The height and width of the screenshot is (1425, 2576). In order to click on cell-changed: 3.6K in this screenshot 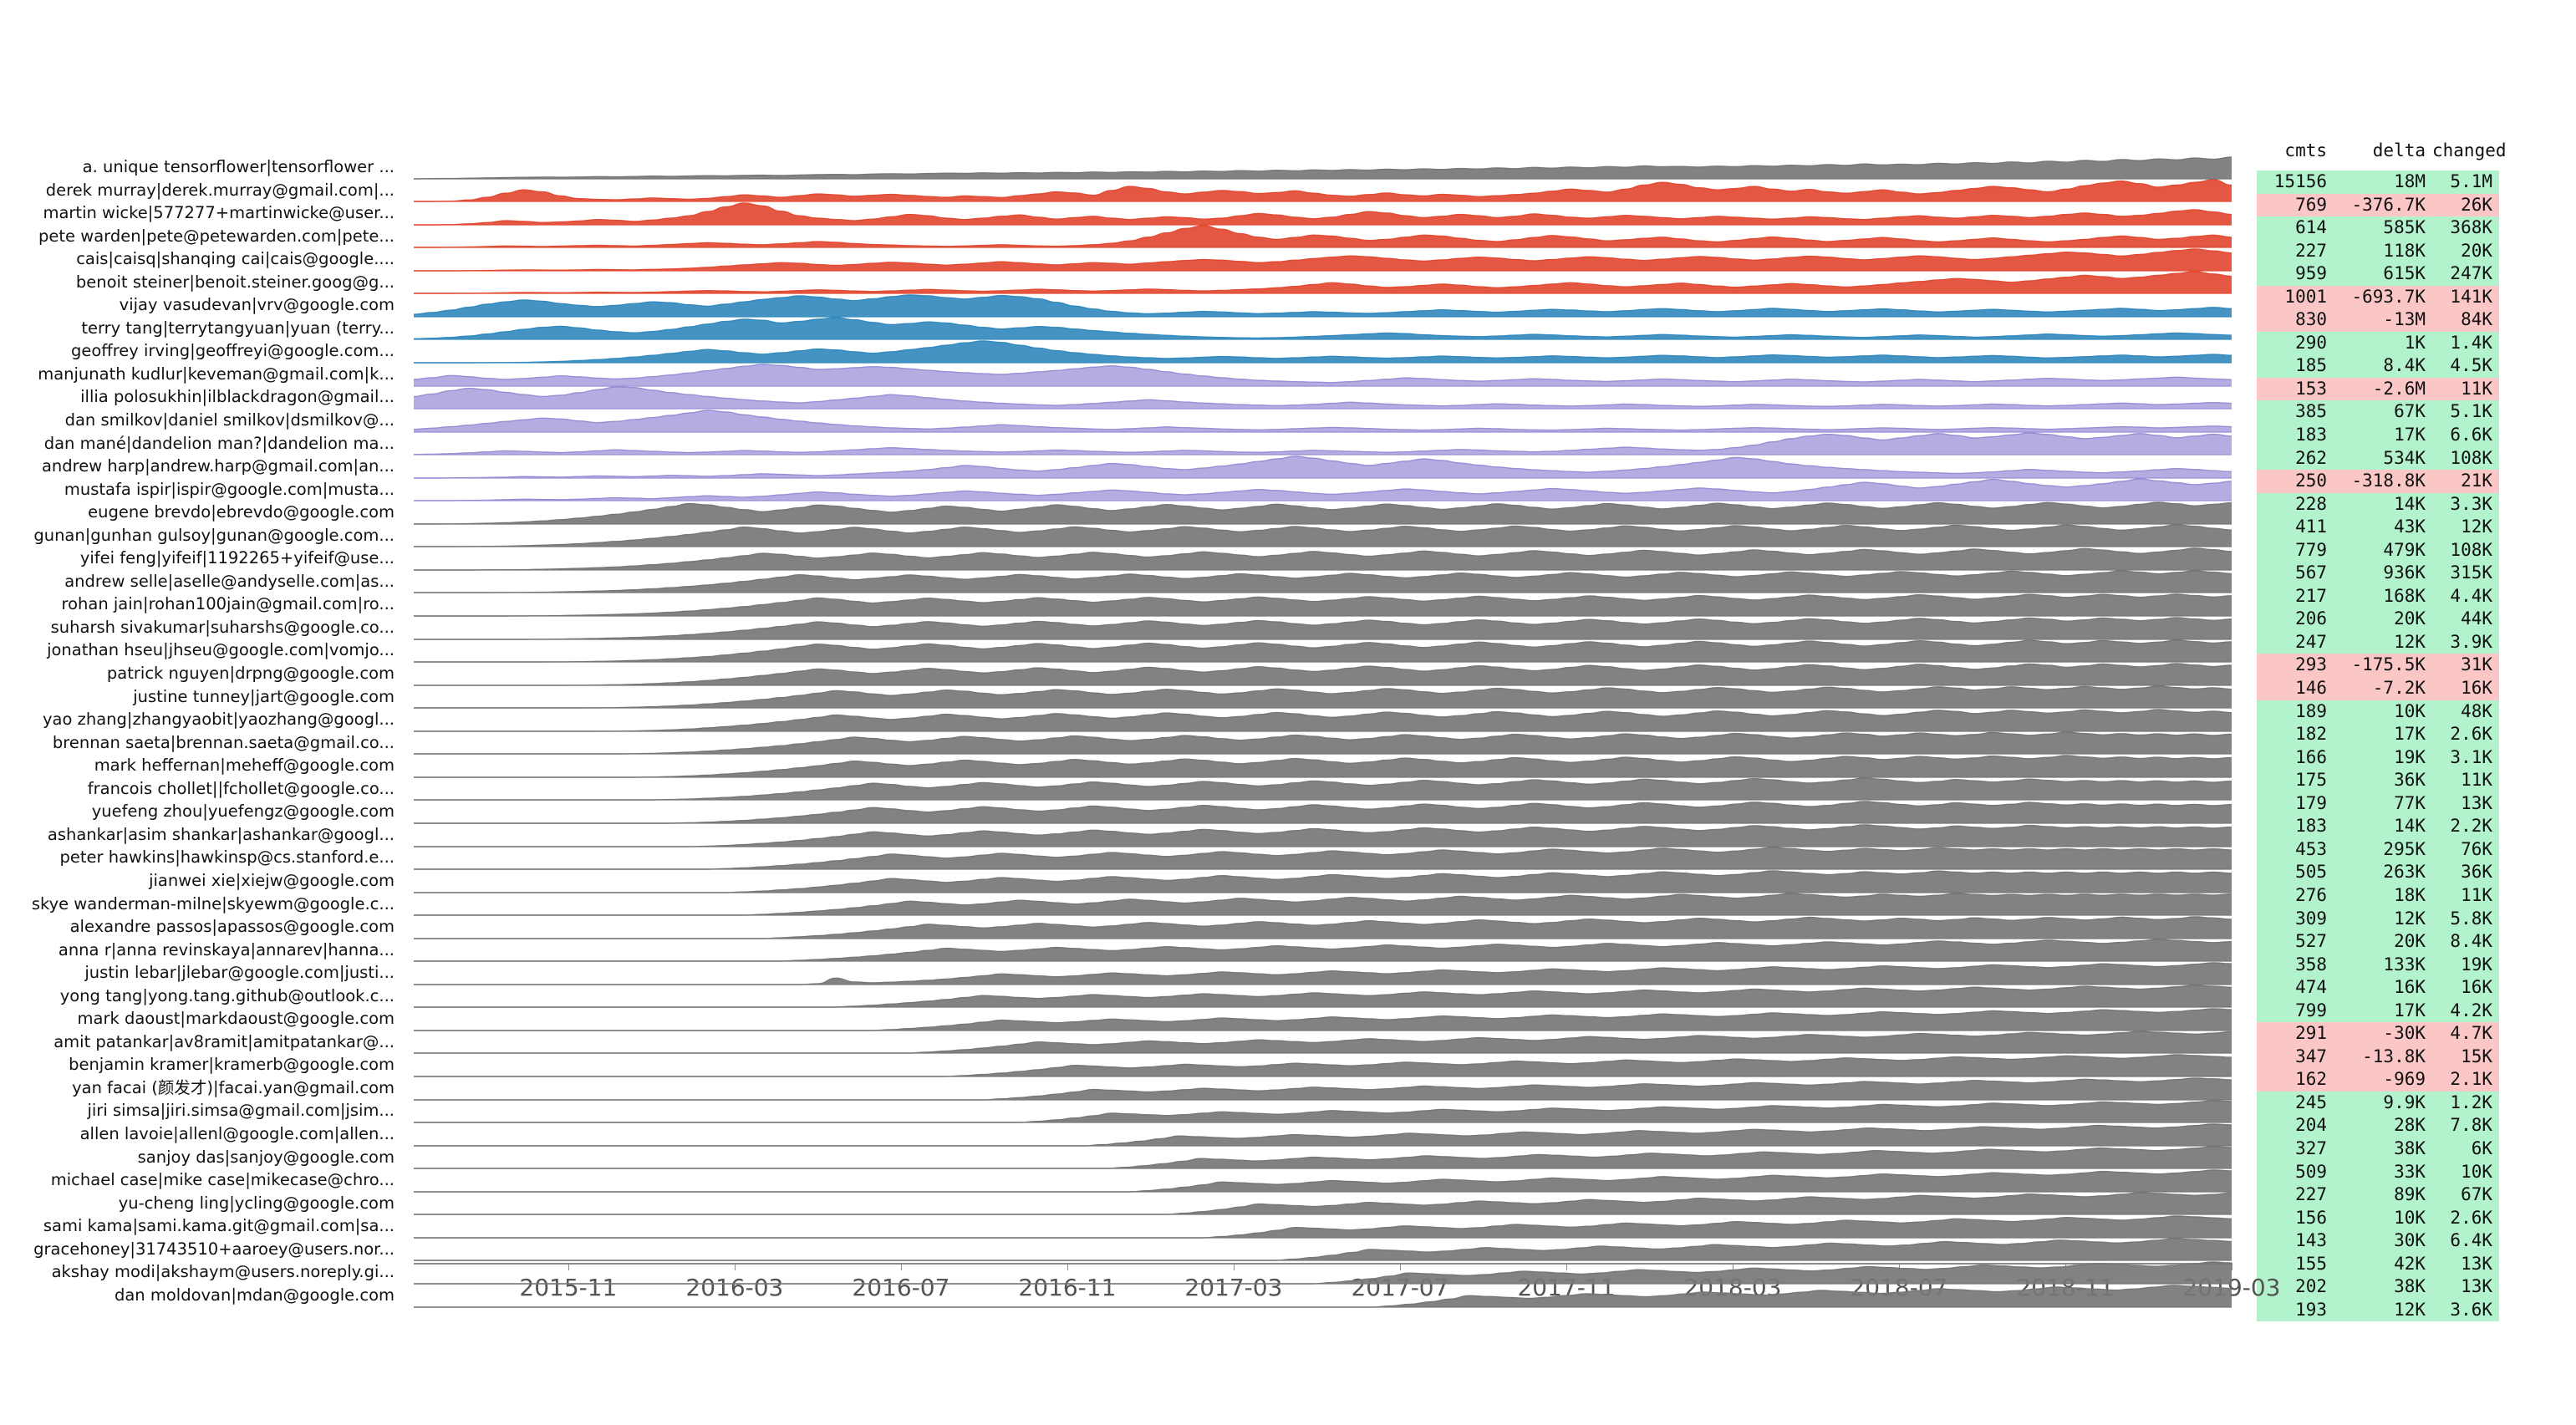, I will do `click(2471, 1309)`.